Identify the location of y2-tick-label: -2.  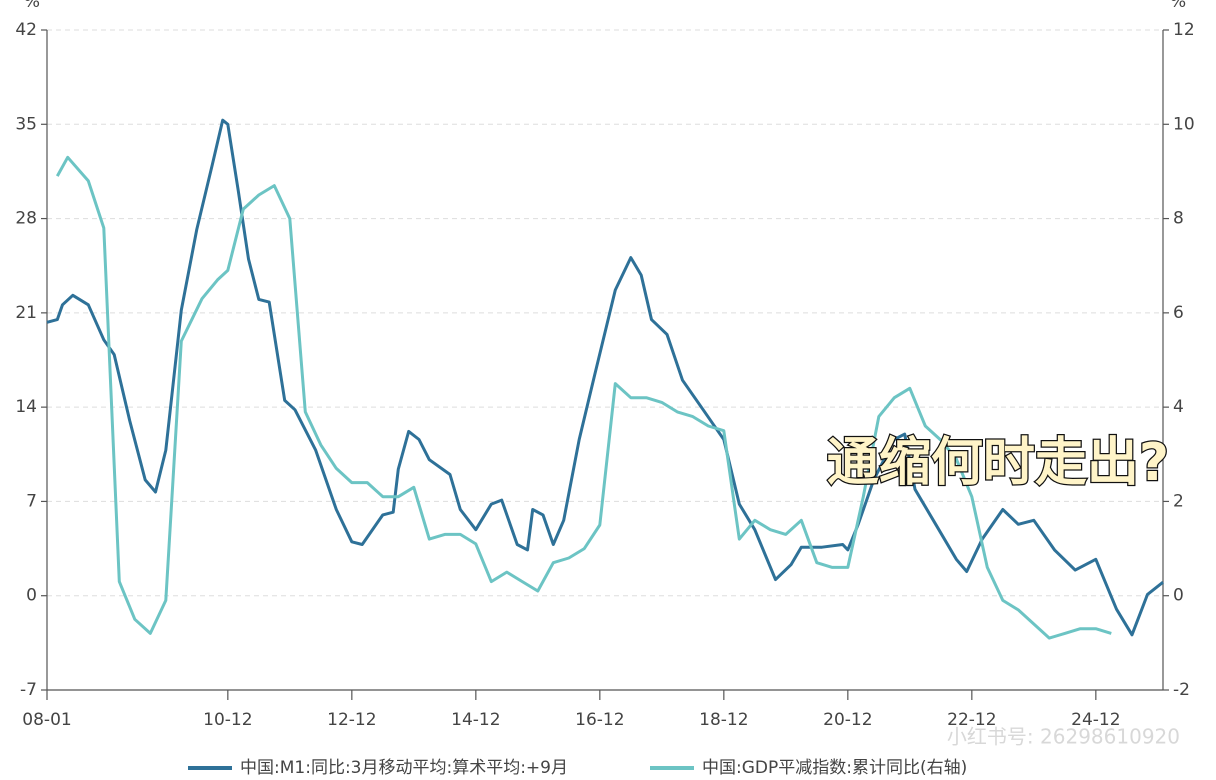
(1181, 690).